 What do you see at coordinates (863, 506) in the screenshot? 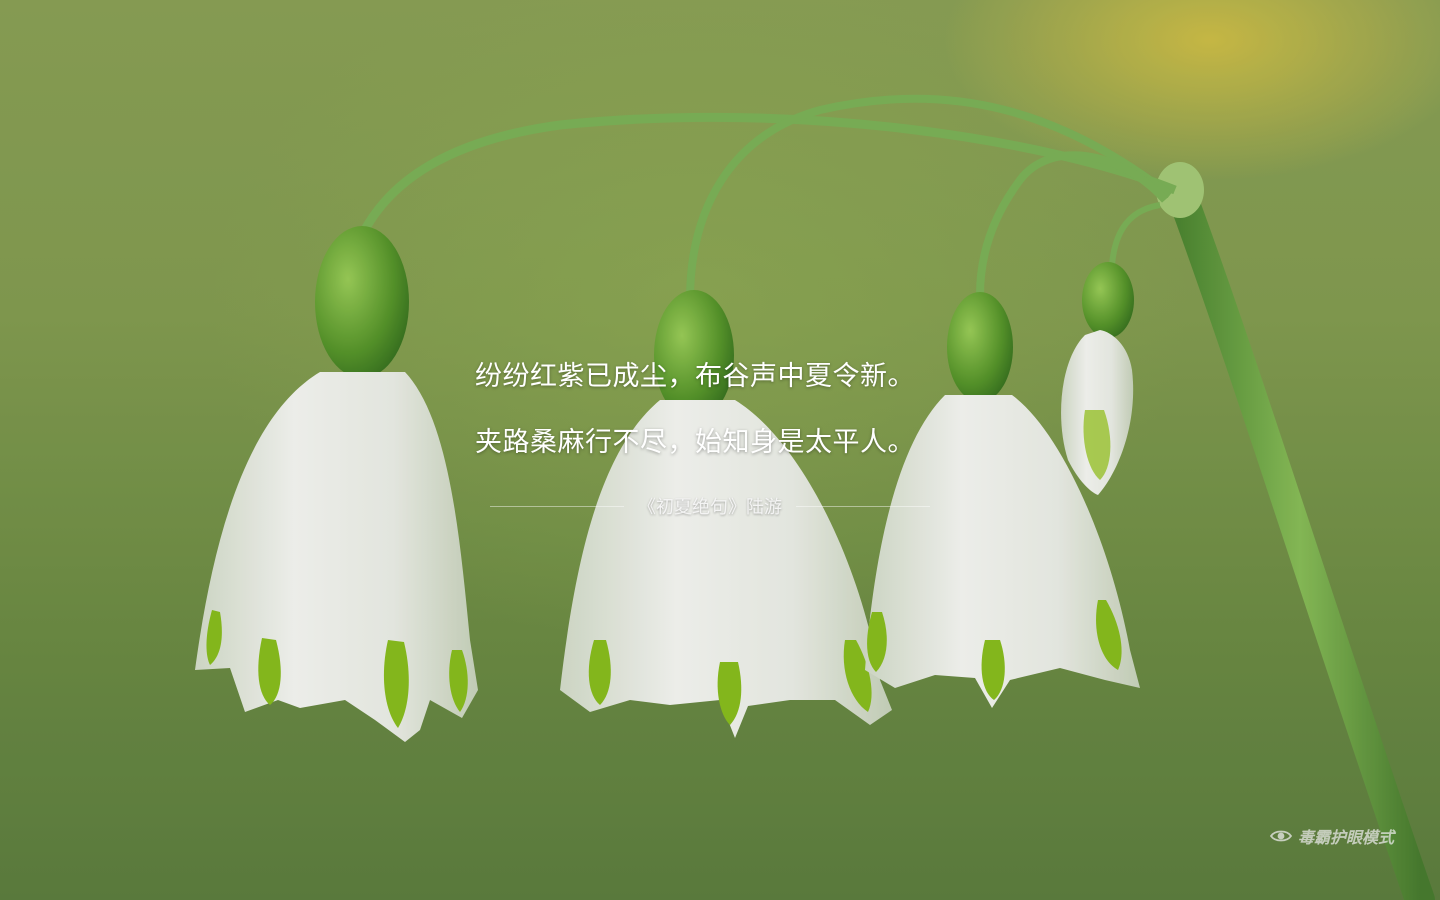
I see `source-divider-right` at bounding box center [863, 506].